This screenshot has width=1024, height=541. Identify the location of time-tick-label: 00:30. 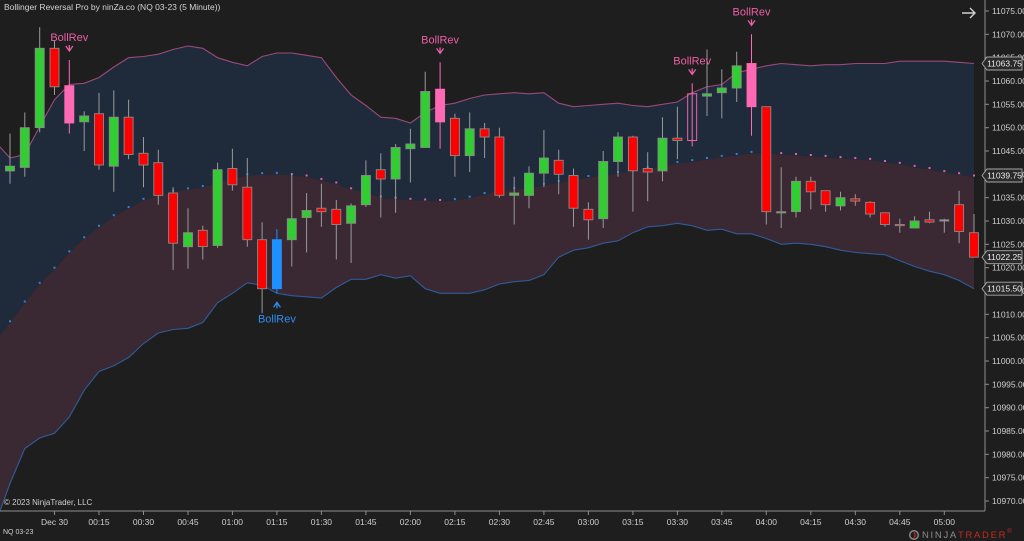
(144, 522).